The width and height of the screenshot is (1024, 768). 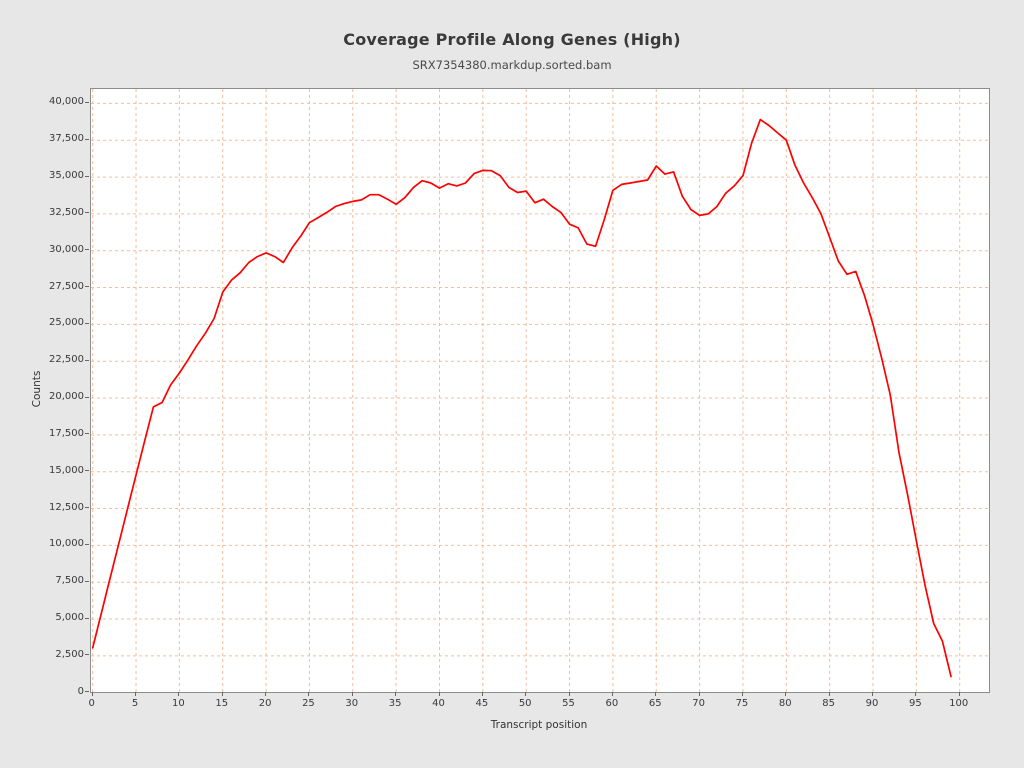 What do you see at coordinates (66, 212) in the screenshot?
I see `y-tick-label: 32,500` at bounding box center [66, 212].